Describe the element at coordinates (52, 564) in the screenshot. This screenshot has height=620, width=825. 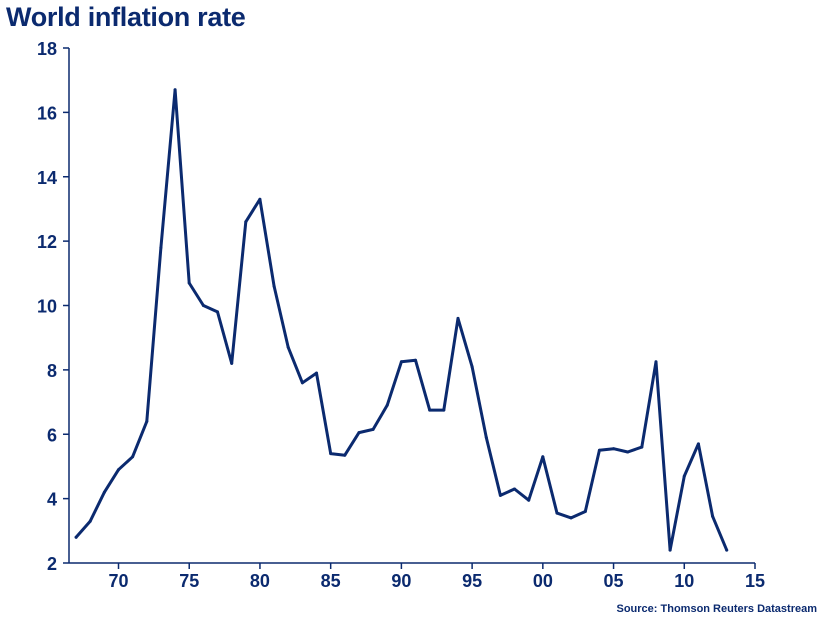
I see `y-tick-label: 2` at that location.